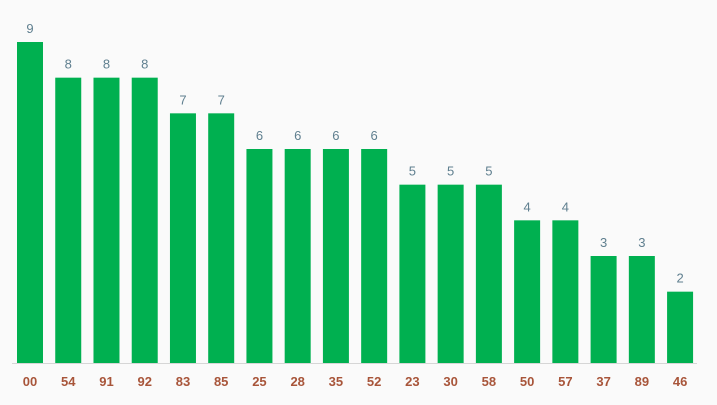 The width and height of the screenshot is (717, 405). What do you see at coordinates (374, 381) in the screenshot?
I see `x-tick-label: 52` at bounding box center [374, 381].